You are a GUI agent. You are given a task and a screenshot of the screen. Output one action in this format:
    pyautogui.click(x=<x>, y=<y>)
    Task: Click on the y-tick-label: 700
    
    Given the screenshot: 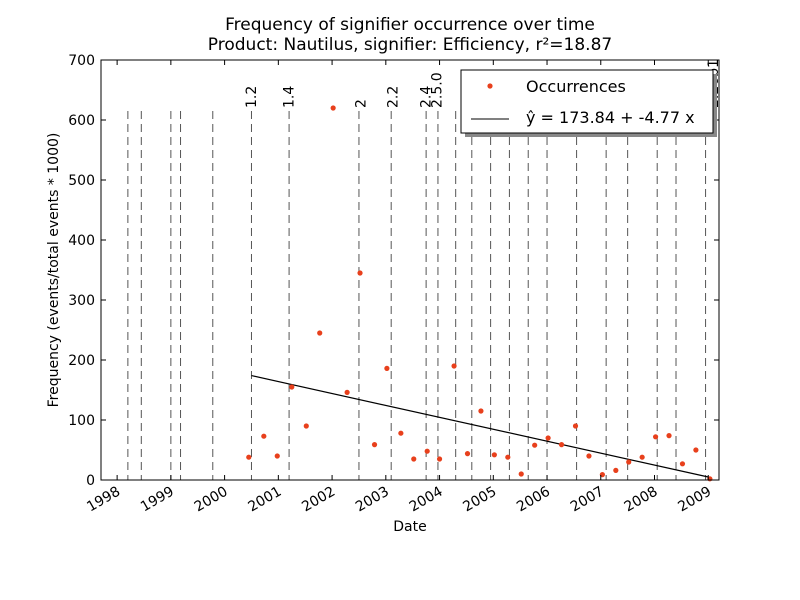 What is the action you would take?
    pyautogui.click(x=81, y=61)
    